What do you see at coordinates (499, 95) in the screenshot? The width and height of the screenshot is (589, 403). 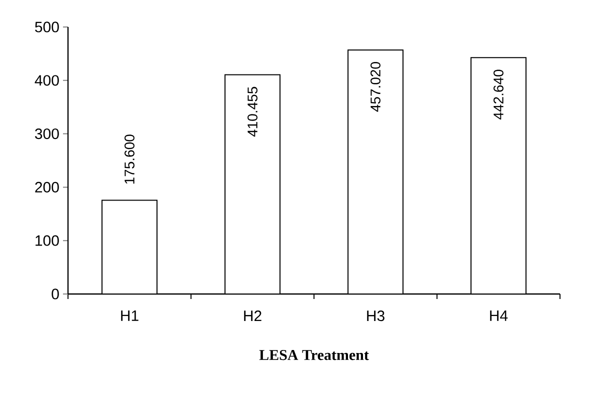 I see `data-label: 442.640` at bounding box center [499, 95].